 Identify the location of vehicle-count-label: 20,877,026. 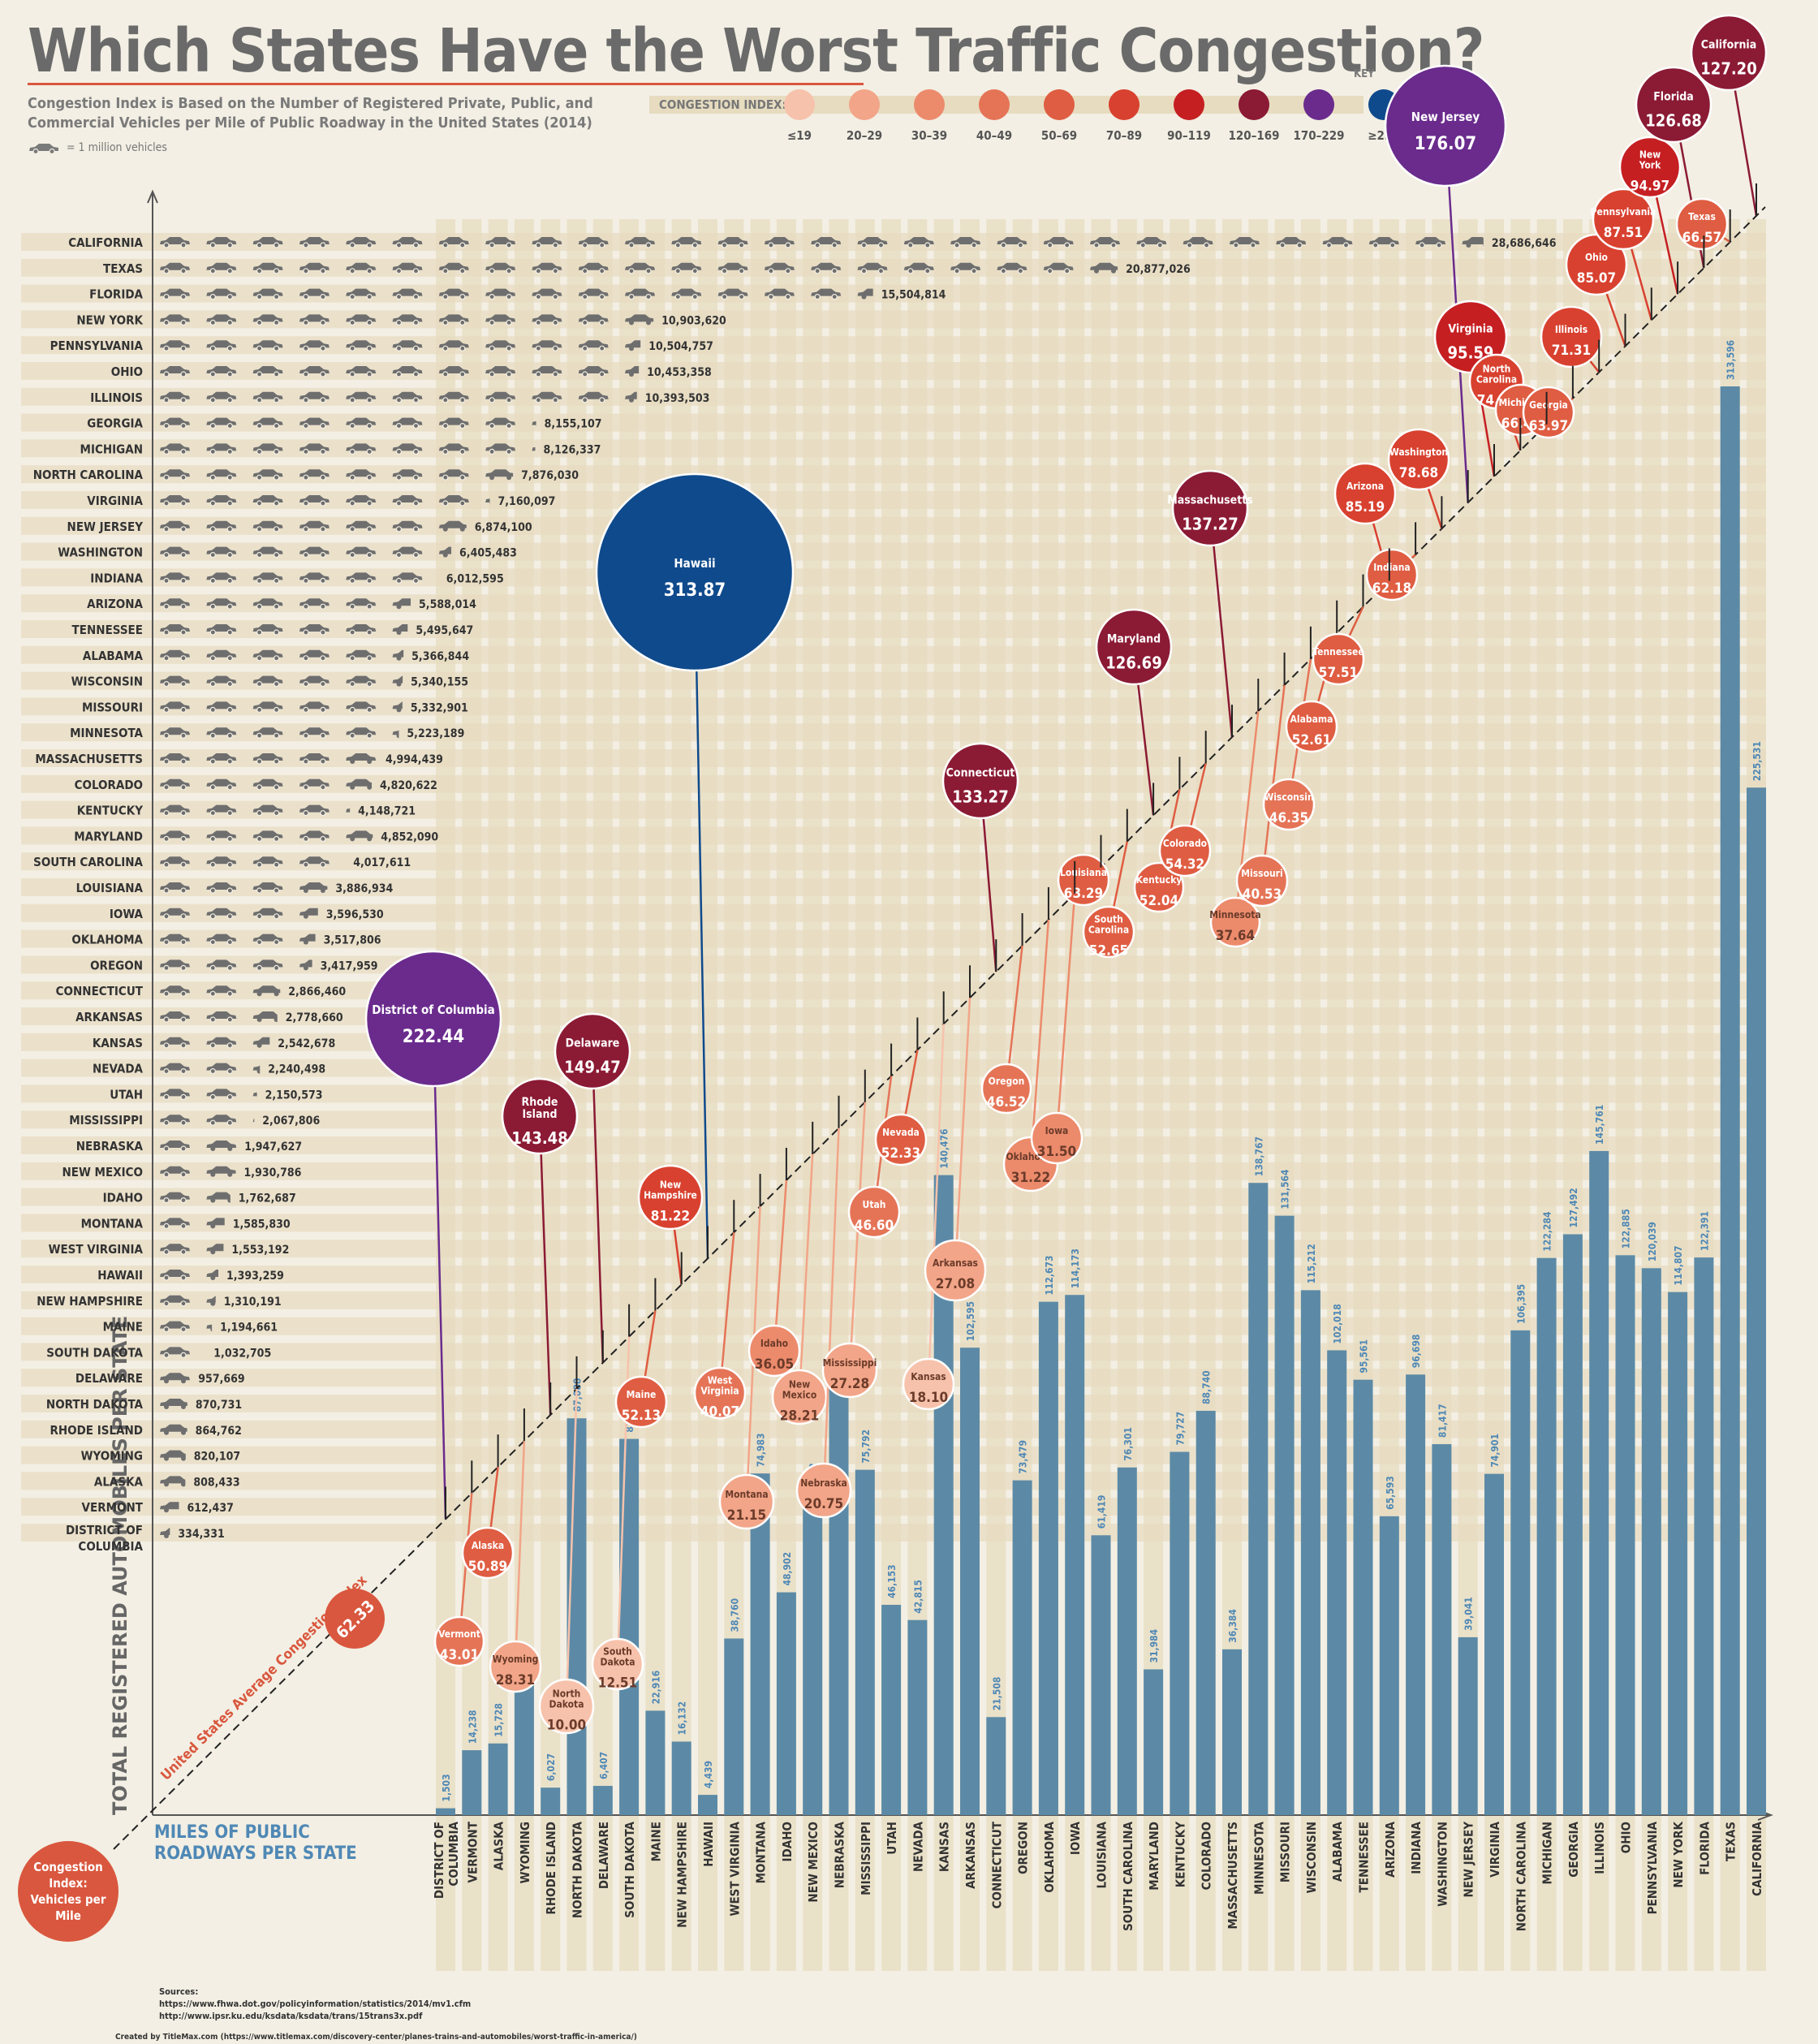
(1159, 269).